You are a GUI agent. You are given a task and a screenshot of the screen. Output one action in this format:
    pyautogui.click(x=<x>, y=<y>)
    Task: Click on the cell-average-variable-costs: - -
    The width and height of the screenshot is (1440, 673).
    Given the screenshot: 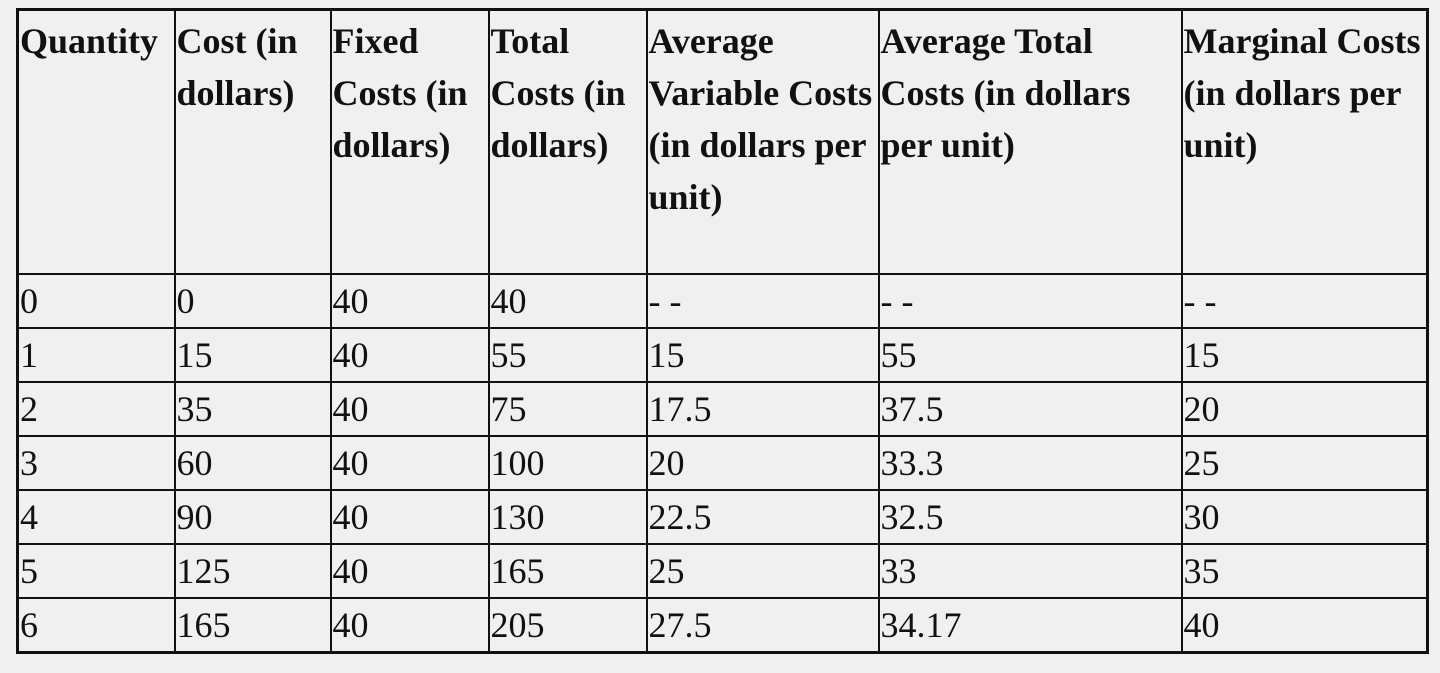 What is the action you would take?
    pyautogui.click(x=762, y=301)
    